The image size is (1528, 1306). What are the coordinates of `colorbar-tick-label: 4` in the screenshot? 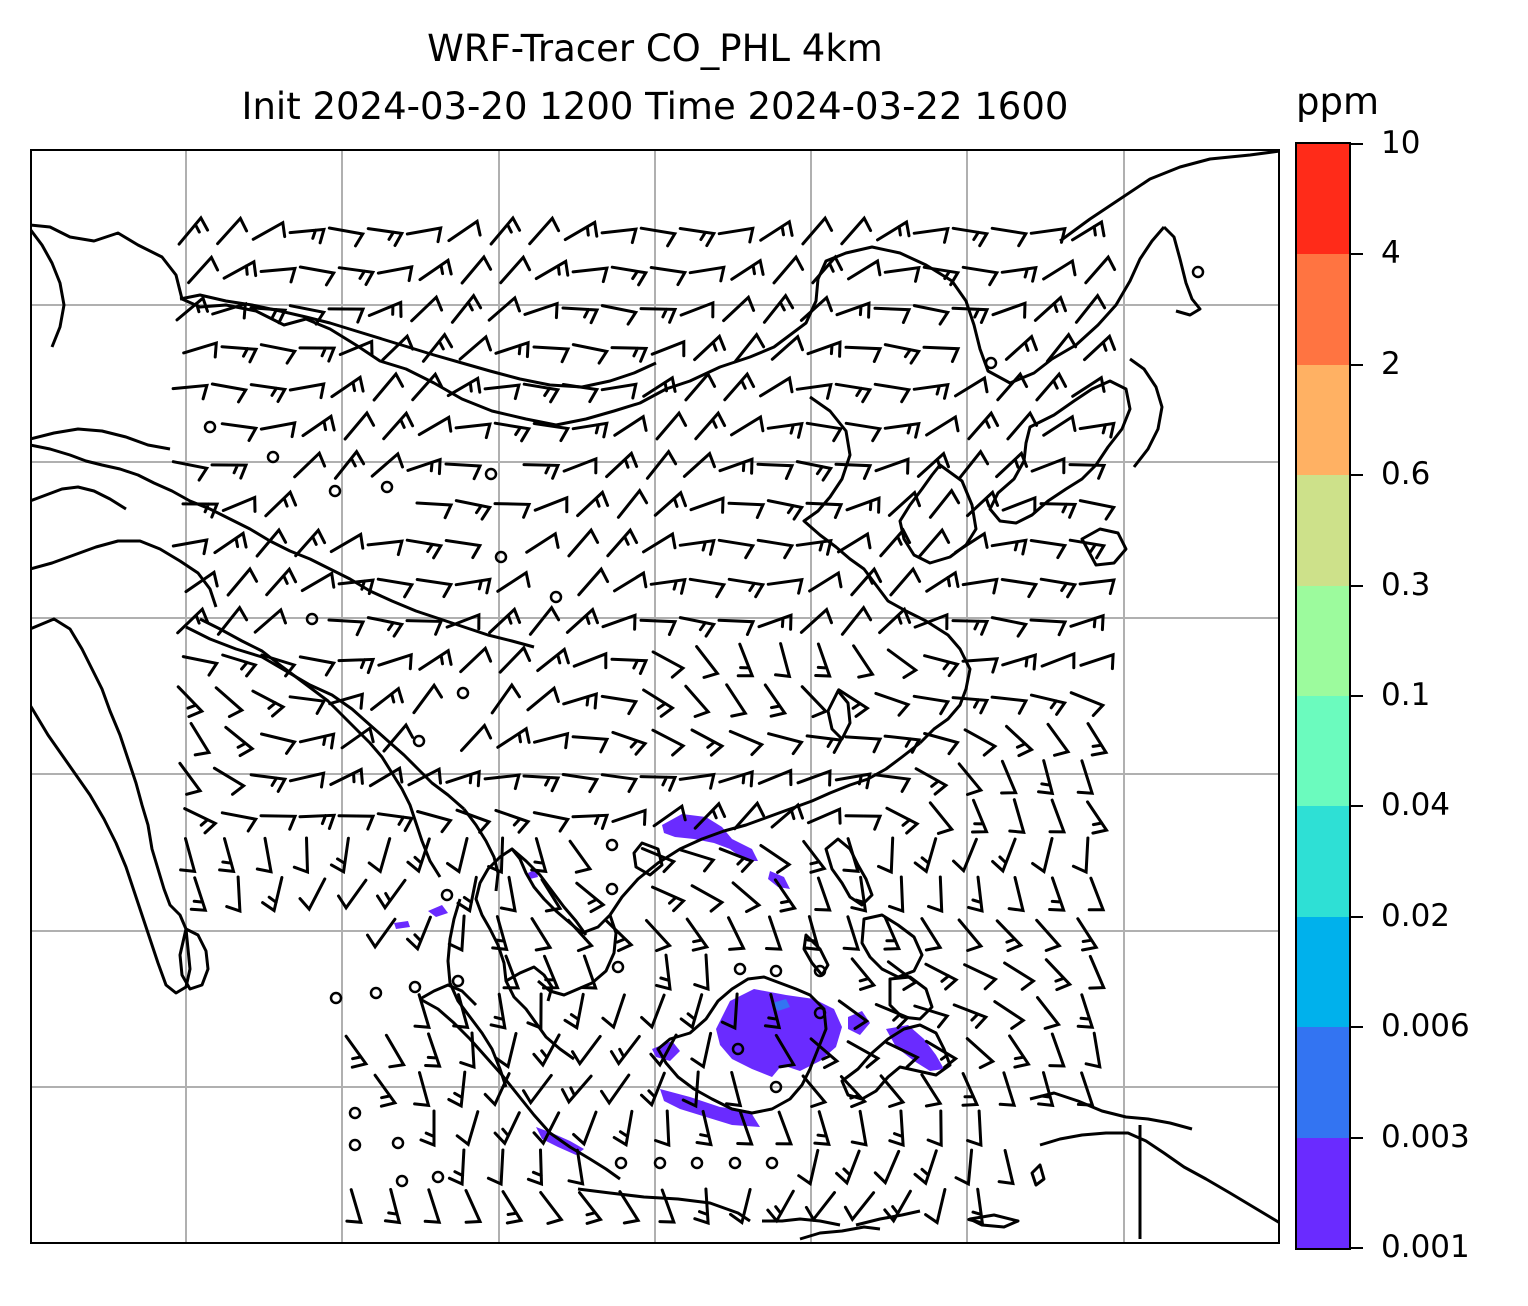 It's located at (1391, 253).